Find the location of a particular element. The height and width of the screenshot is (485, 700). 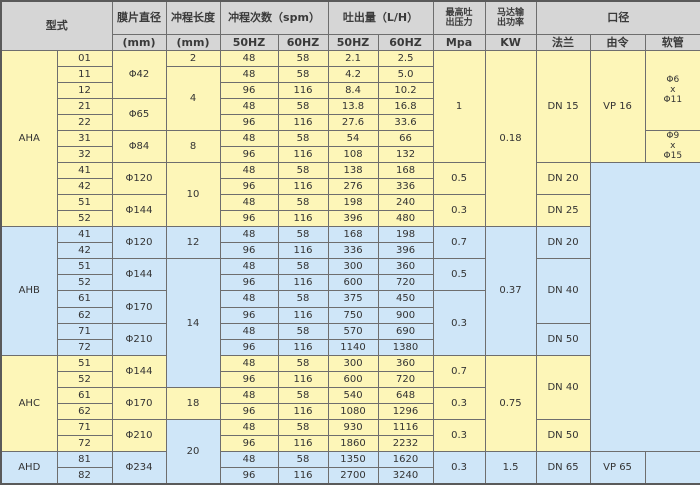

table-row: 31 Φ84 8 48 58 54 66 Φ9 x Φ15 is located at coordinates (350, 146).